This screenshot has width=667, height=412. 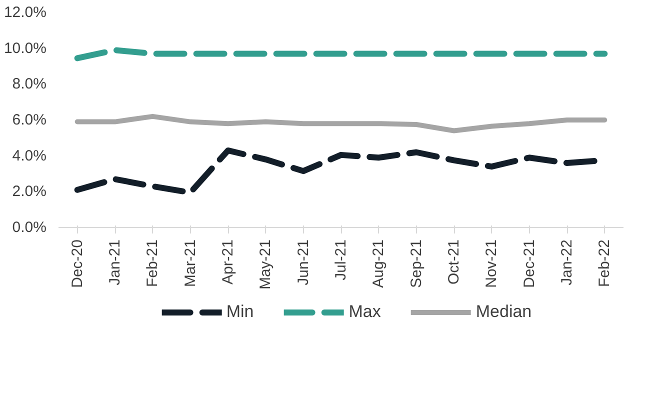 I want to click on y-tick-label: 0.0%, so click(x=29, y=227).